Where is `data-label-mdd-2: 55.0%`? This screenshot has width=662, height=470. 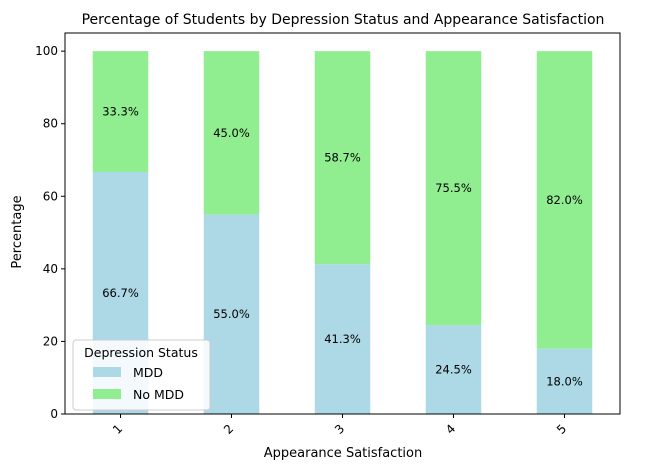
data-label-mdd-2: 55.0% is located at coordinates (231, 314).